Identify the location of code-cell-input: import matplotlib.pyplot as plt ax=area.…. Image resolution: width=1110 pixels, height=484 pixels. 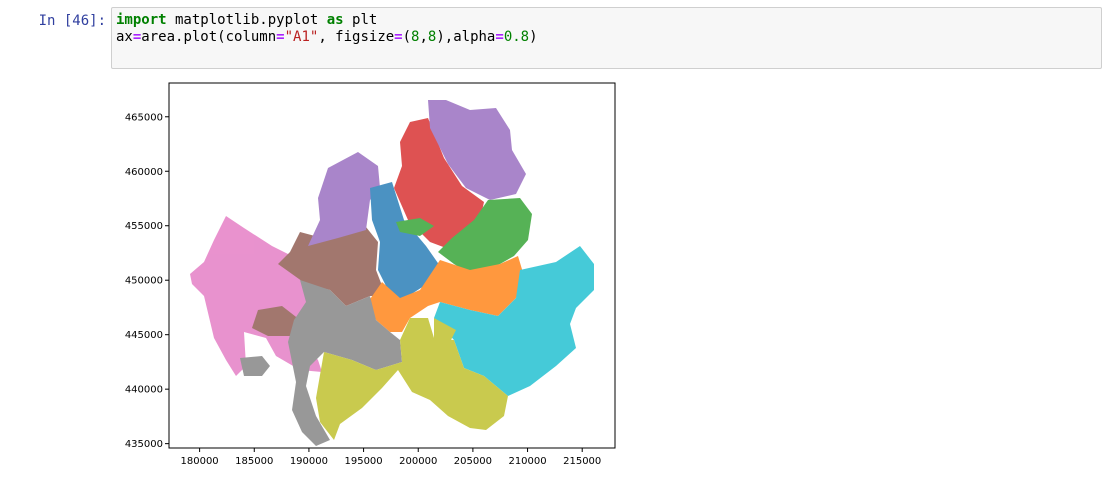
(606, 38).